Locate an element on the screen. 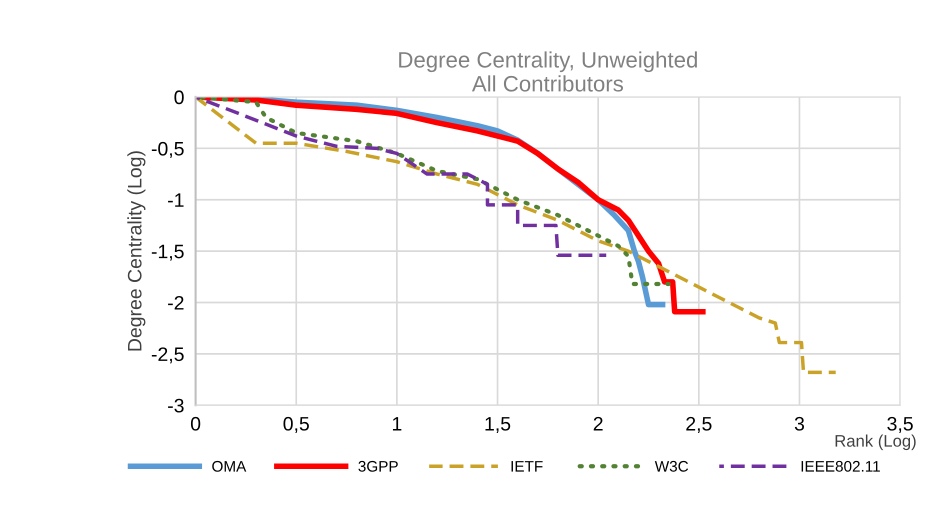 Image resolution: width=927 pixels, height=527 pixels. y-tick-label: -3 is located at coordinates (176, 405).